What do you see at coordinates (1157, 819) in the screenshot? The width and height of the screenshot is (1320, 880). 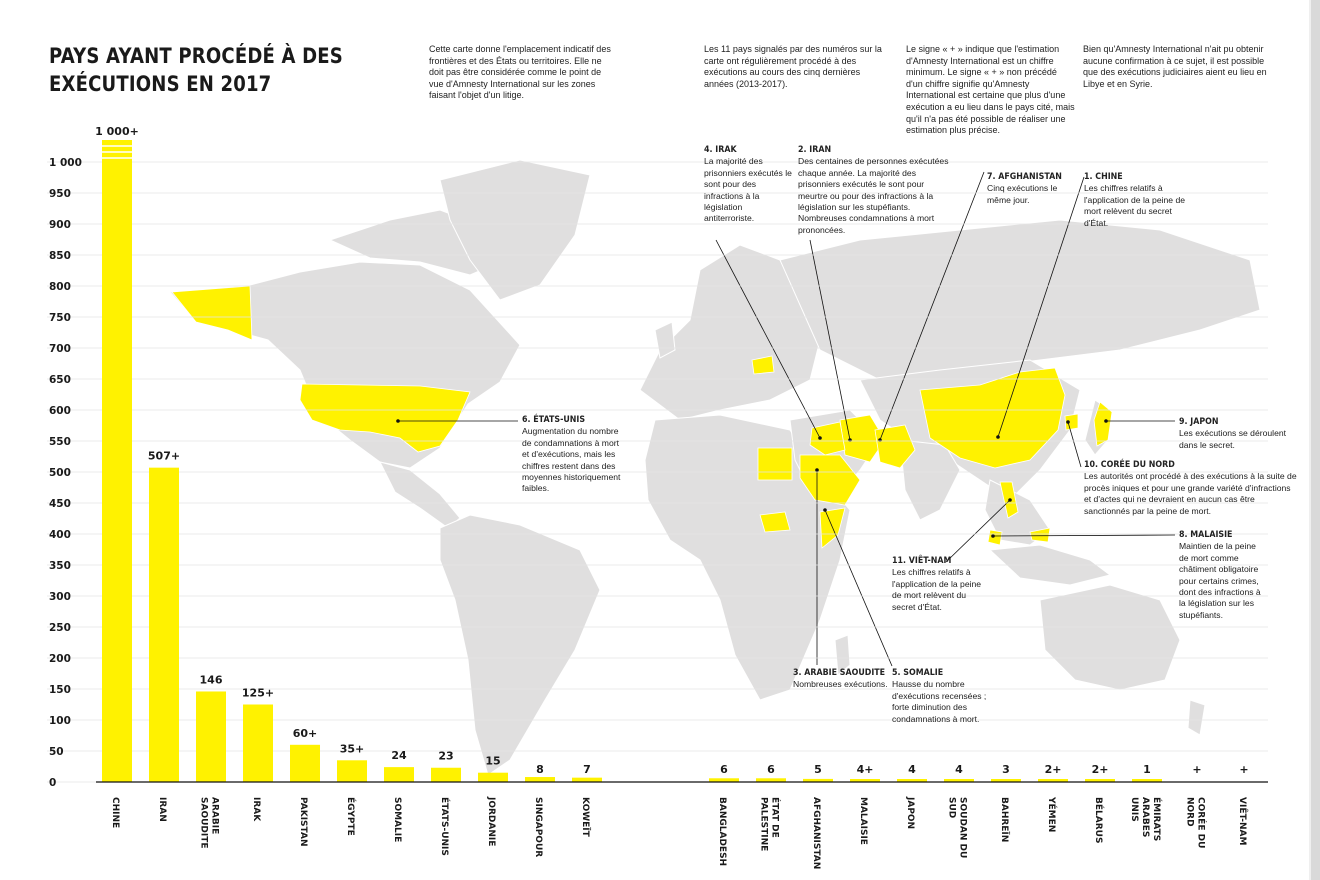 I see `x-tick-label-line: ÉMIRATS` at bounding box center [1157, 819].